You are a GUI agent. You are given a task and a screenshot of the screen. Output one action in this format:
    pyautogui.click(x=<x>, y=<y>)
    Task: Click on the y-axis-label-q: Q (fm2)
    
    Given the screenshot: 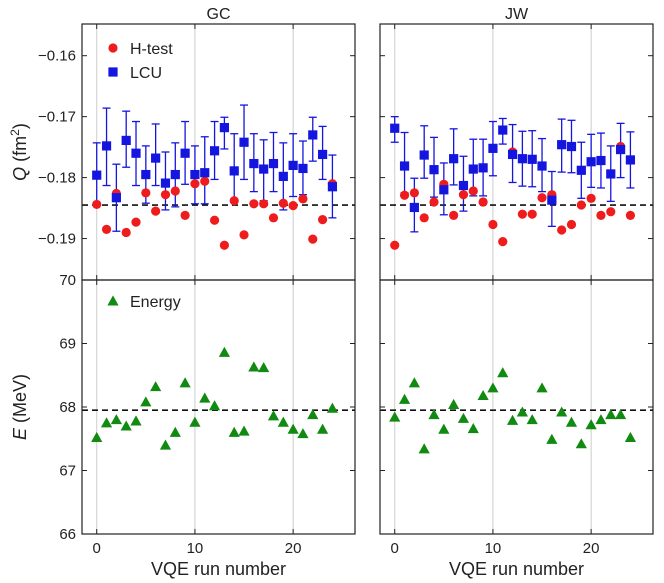 What is the action you would take?
    pyautogui.click(x=19, y=152)
    